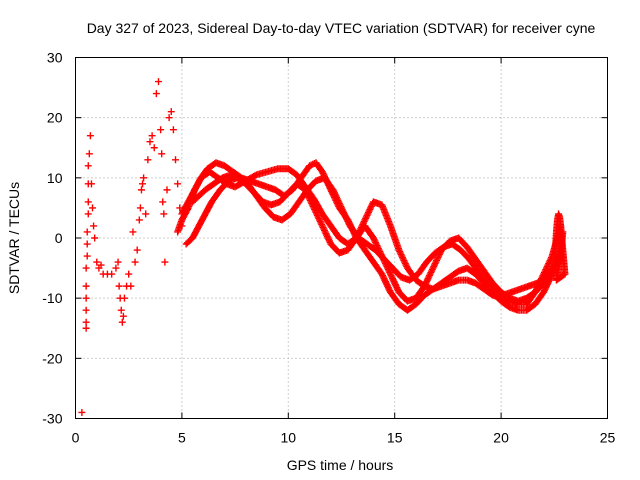  I want to click on data-point-late-spike, so click(563, 232).